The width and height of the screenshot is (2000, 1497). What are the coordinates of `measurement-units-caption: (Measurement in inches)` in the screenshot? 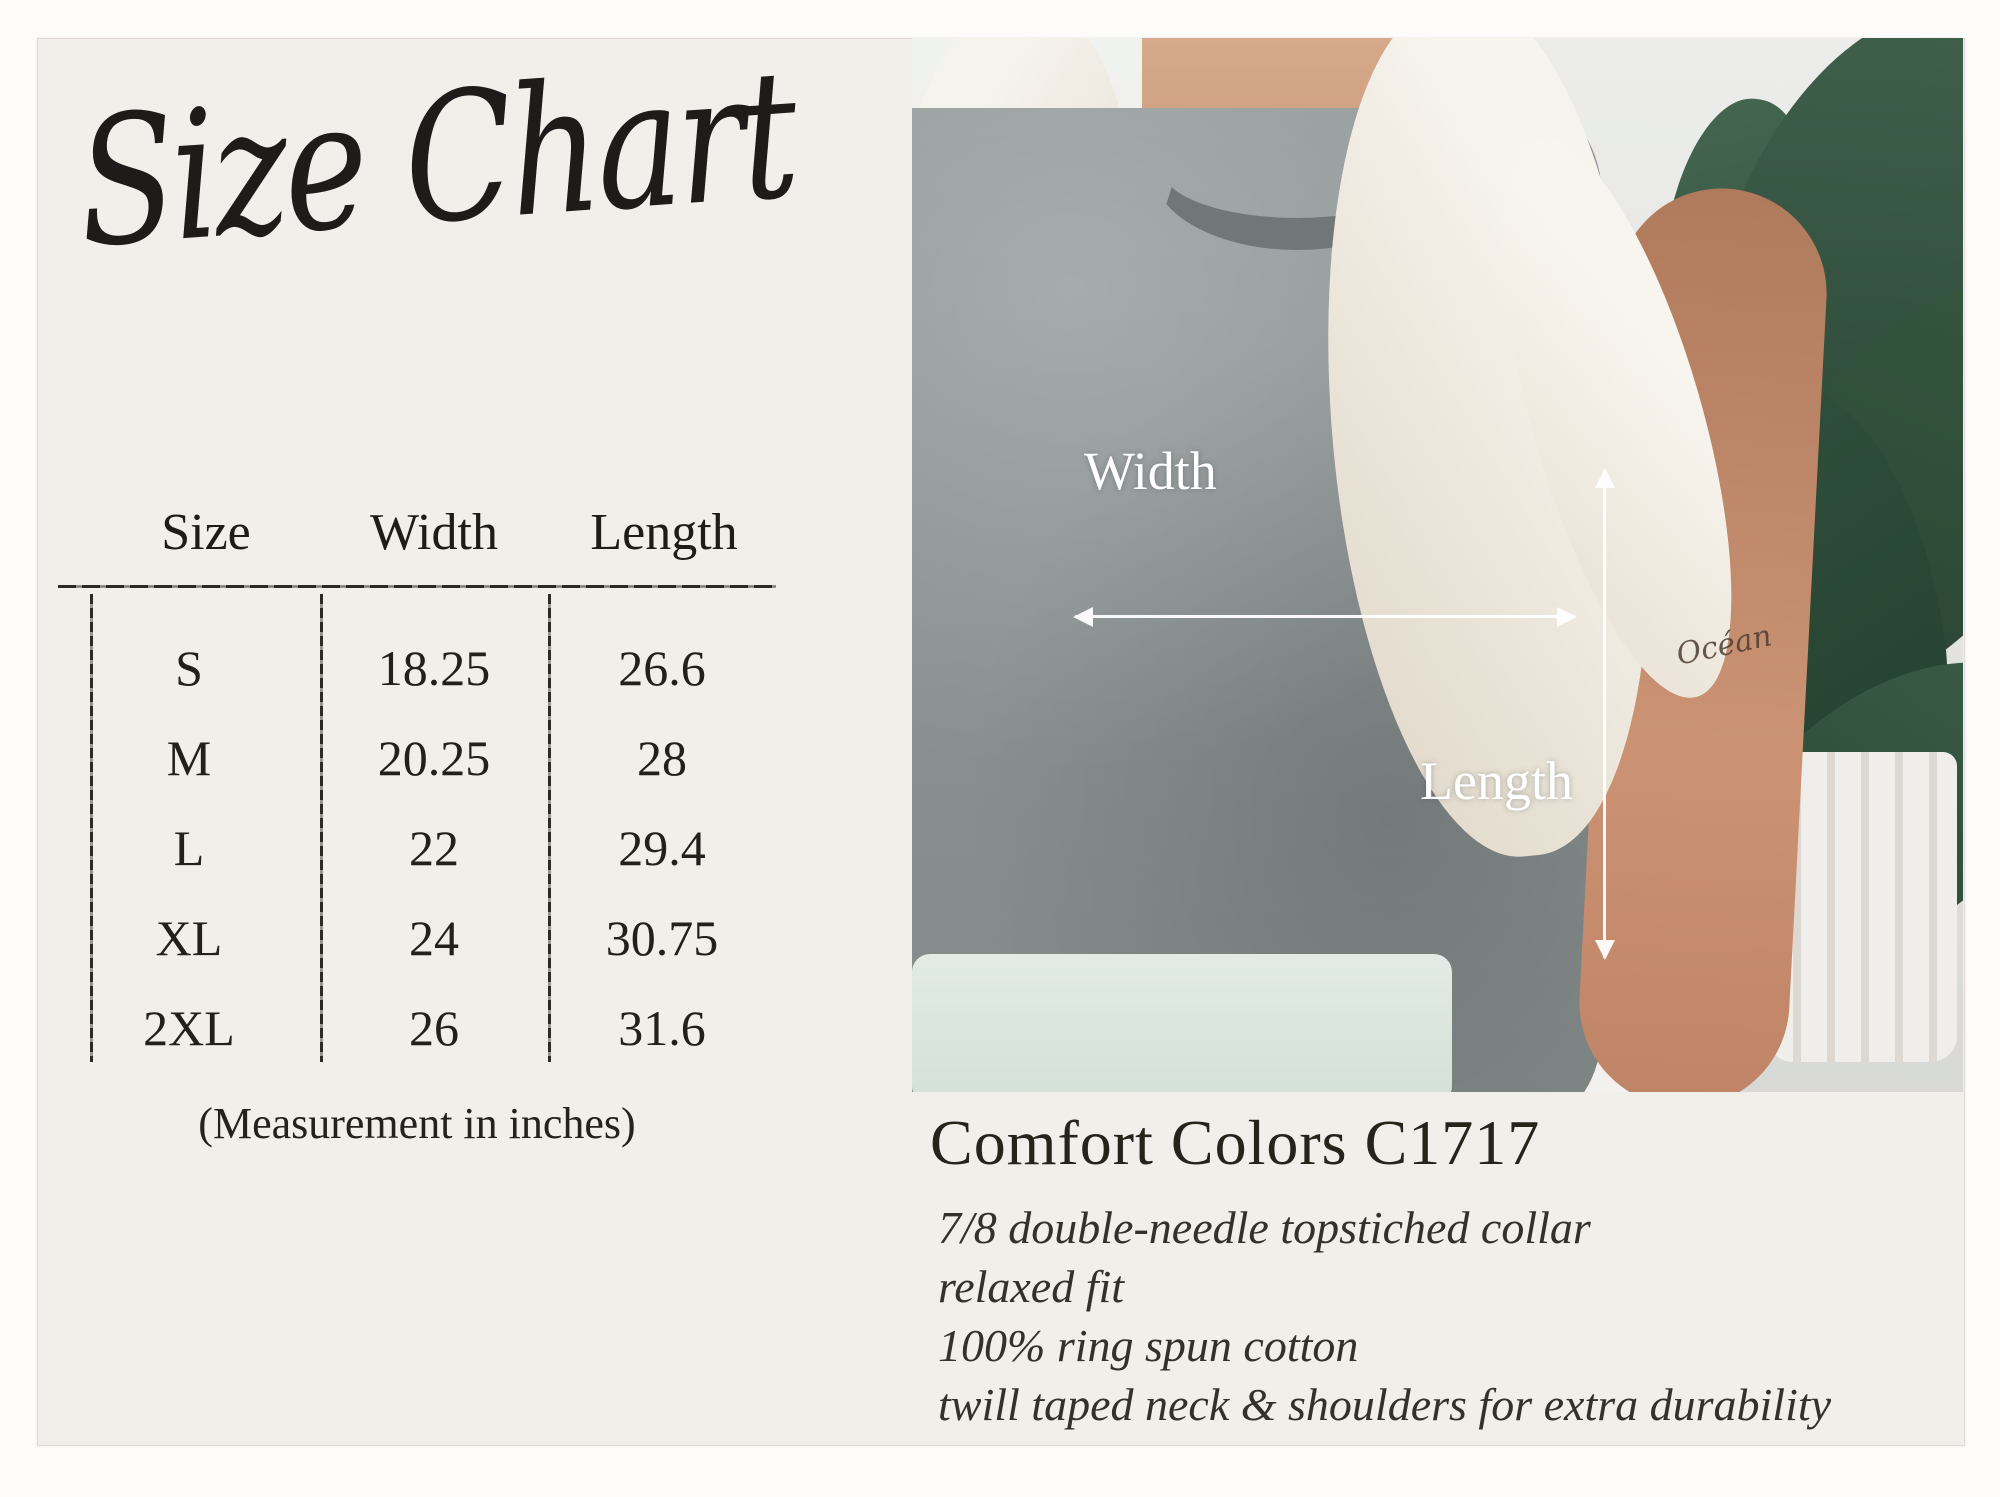 It's located at (417, 1123).